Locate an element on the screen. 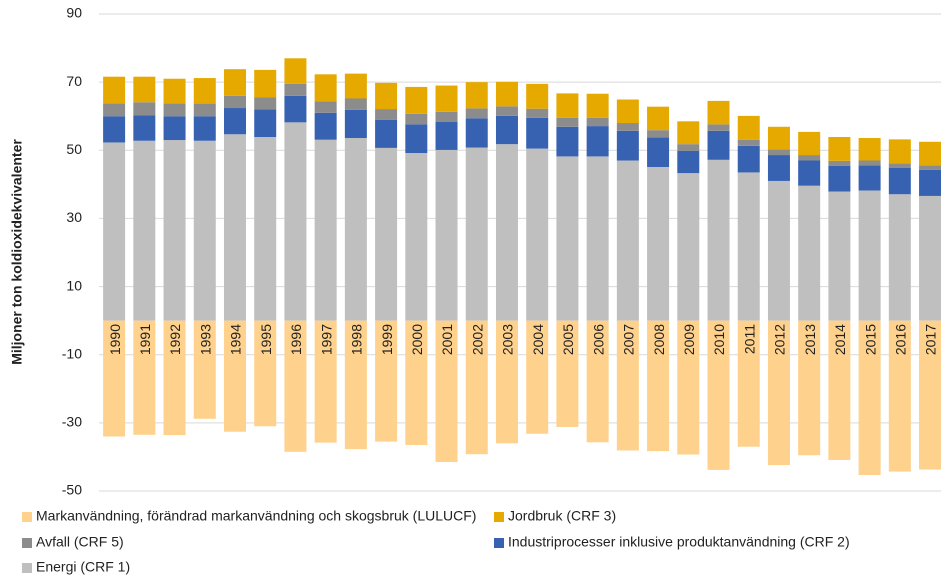 Image resolution: width=941 pixels, height=584 pixels. x-tick-label: 1994 is located at coordinates (236, 339).